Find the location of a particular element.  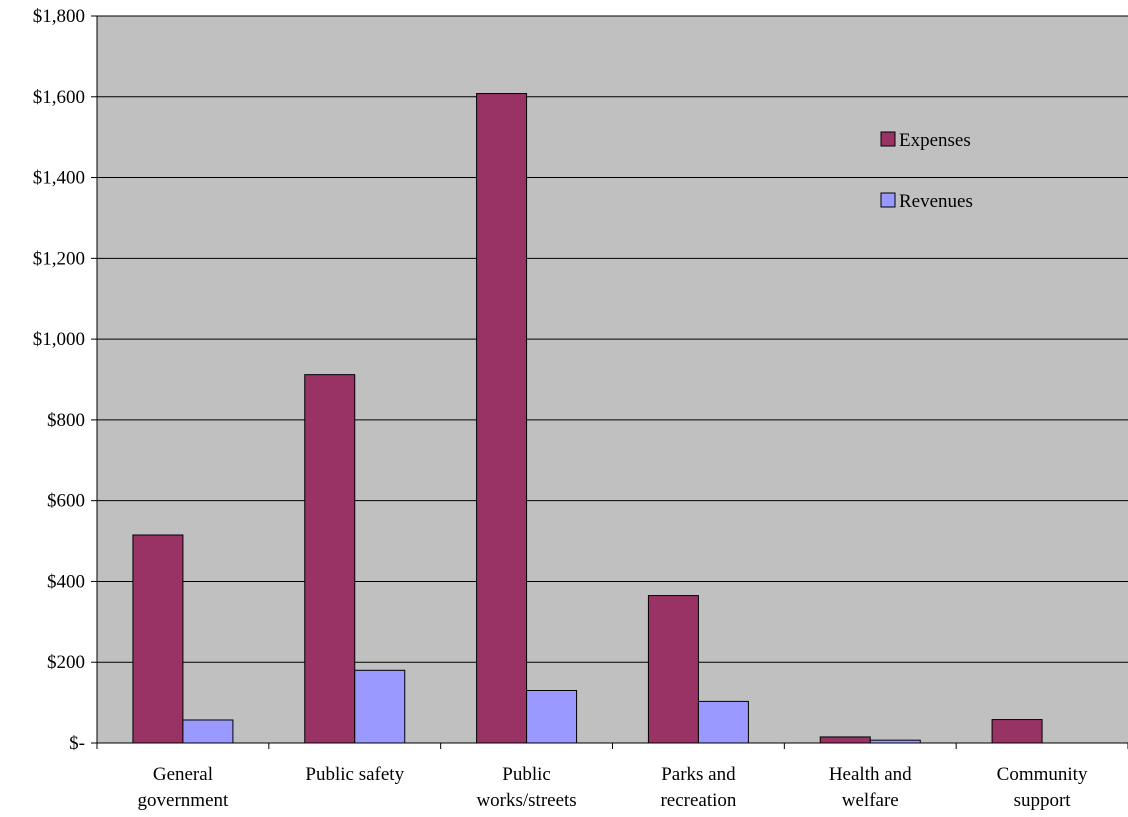

legend-label-revenues: Revenues is located at coordinates (936, 201).